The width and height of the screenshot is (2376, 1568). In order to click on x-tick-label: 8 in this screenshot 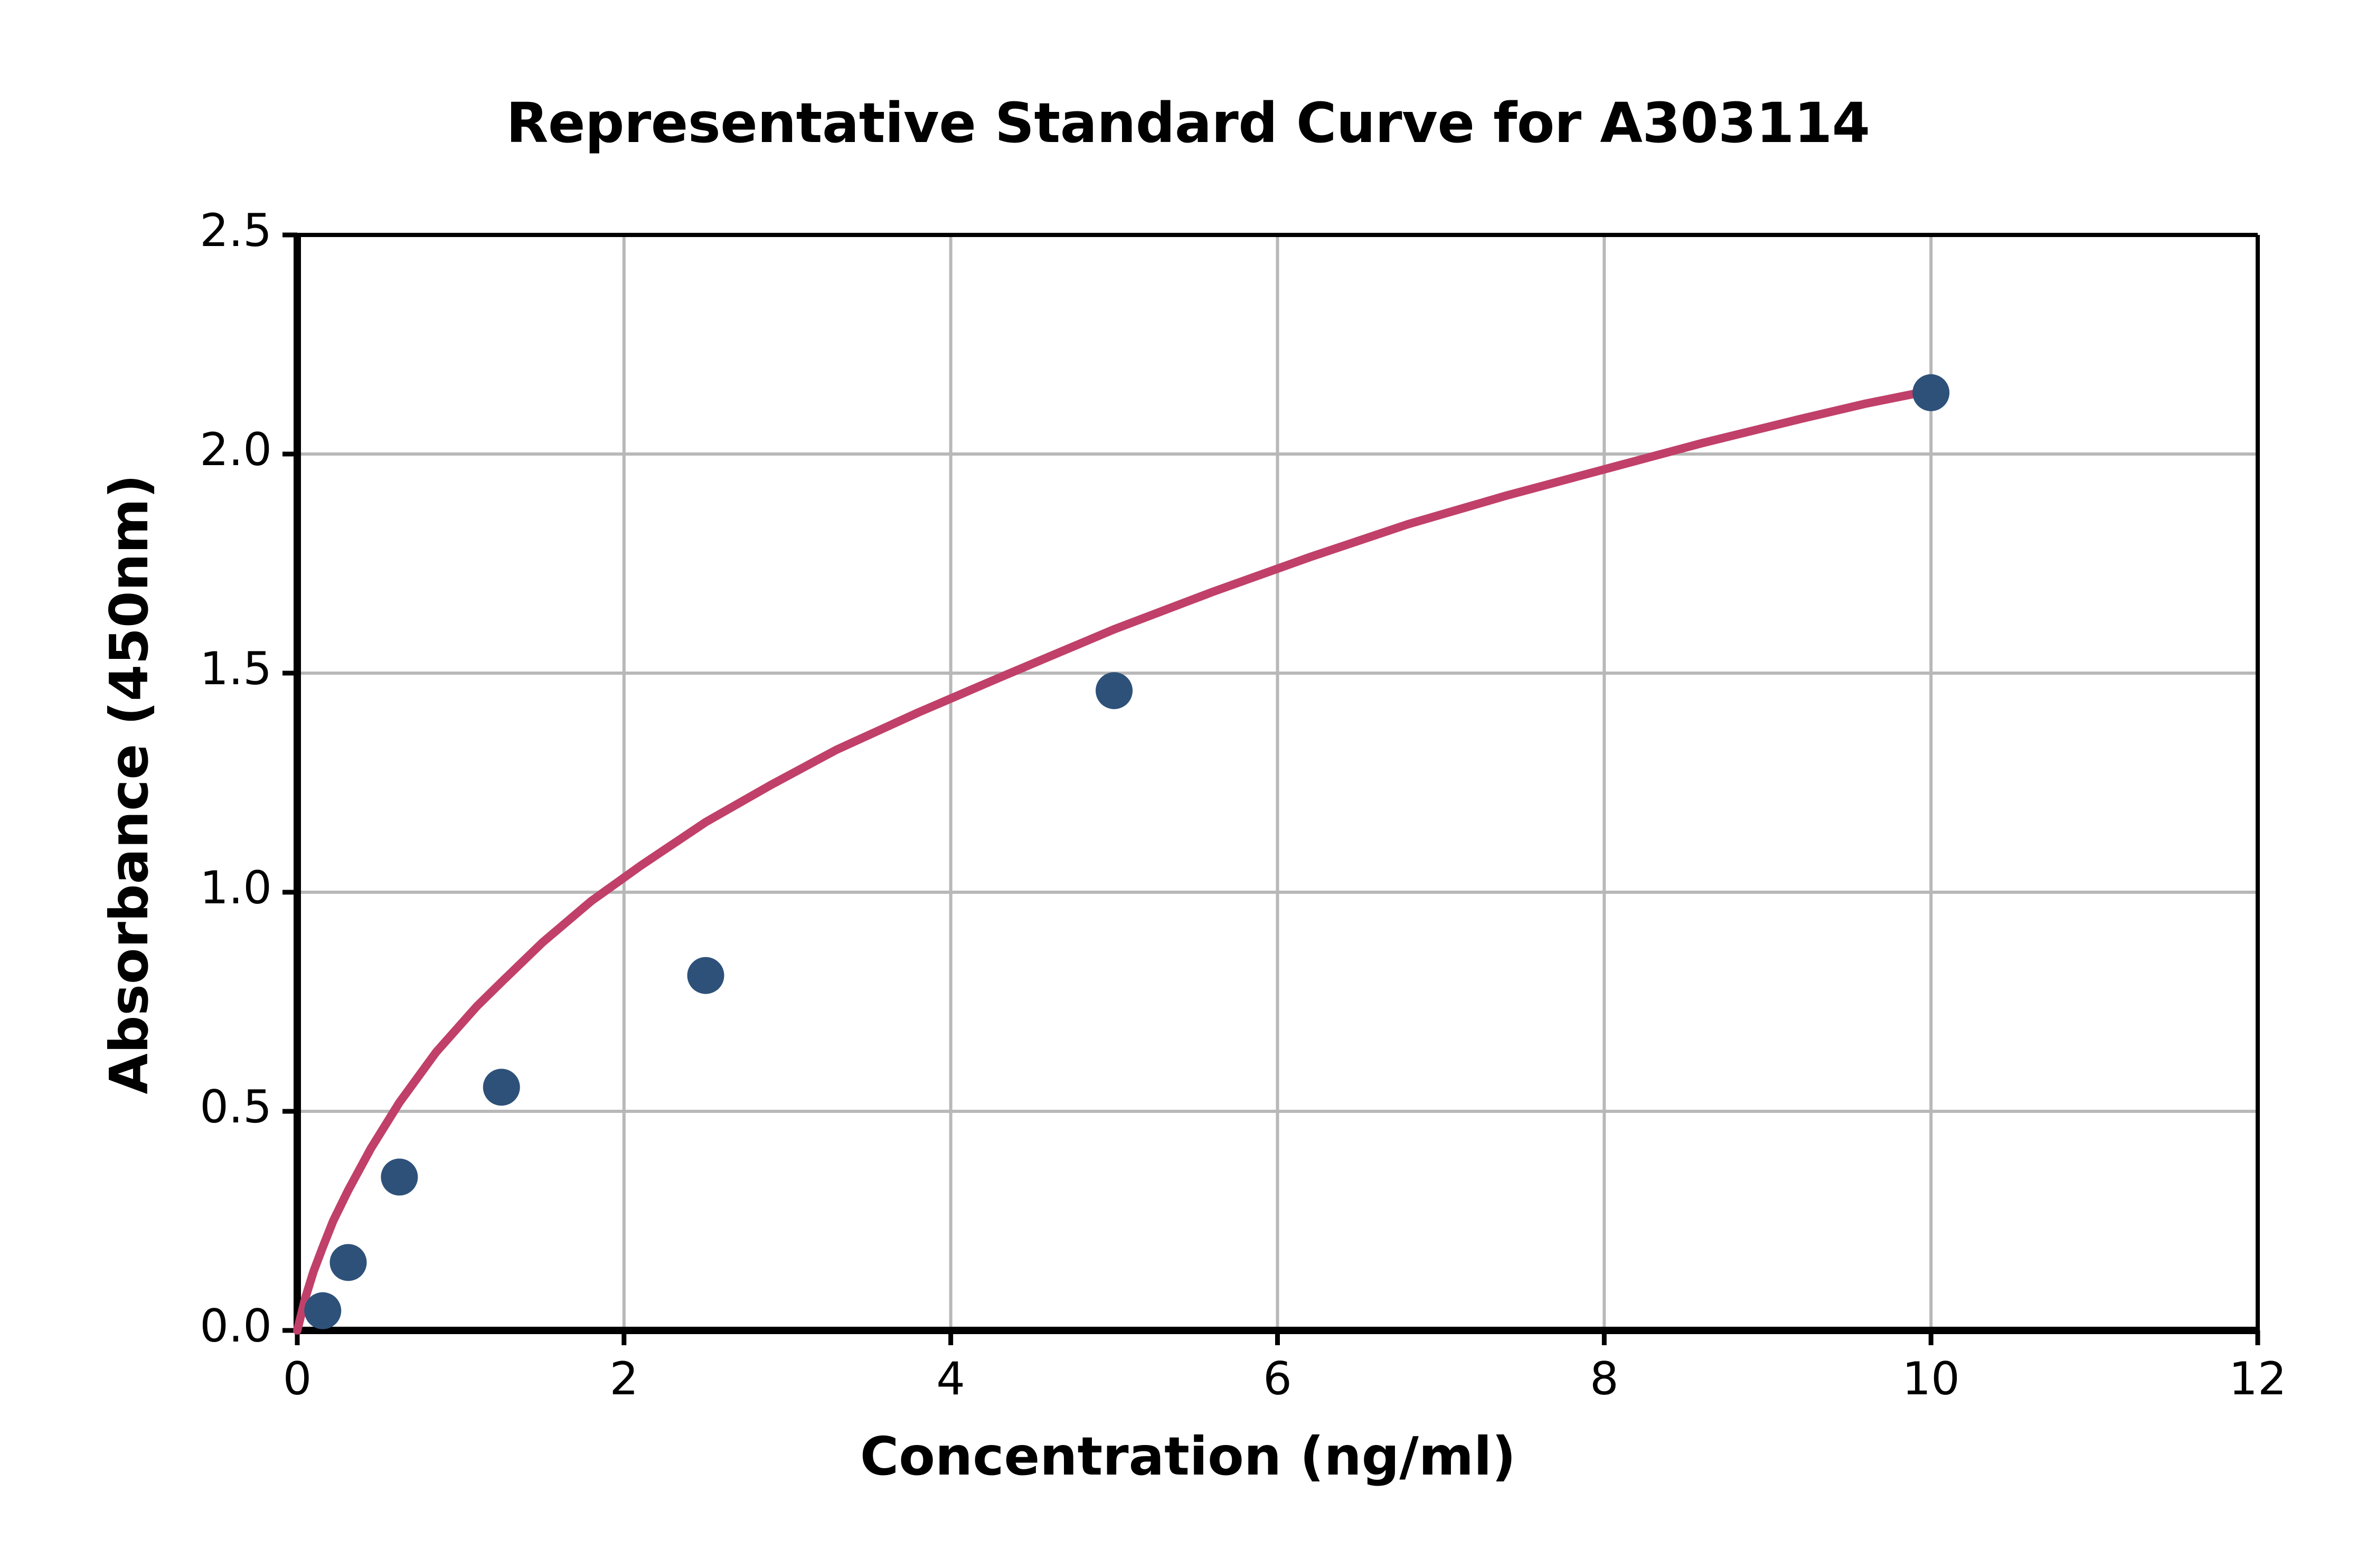, I will do `click(1604, 1379)`.